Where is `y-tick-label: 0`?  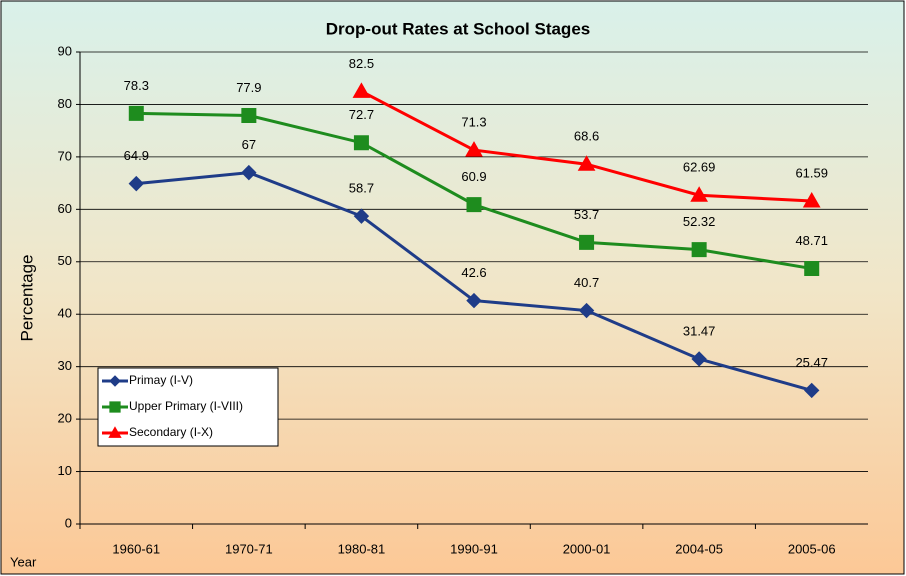
y-tick-label: 0 is located at coordinates (68, 522).